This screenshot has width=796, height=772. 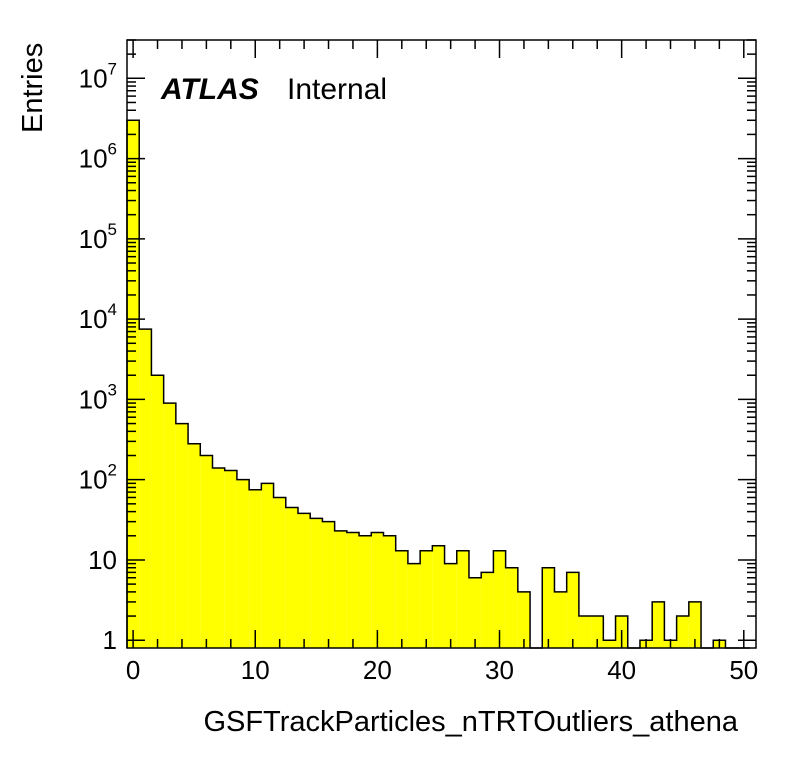 What do you see at coordinates (110, 640) in the screenshot?
I see `y-tick-label: 1` at bounding box center [110, 640].